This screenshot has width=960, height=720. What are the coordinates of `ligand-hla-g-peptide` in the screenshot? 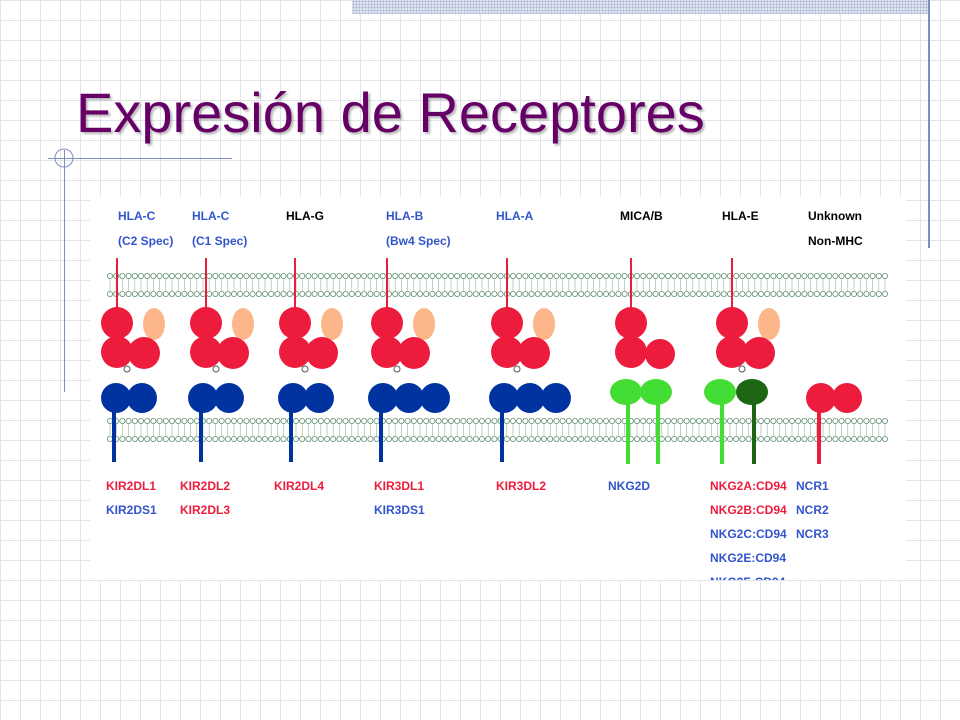 It's located at (305, 369).